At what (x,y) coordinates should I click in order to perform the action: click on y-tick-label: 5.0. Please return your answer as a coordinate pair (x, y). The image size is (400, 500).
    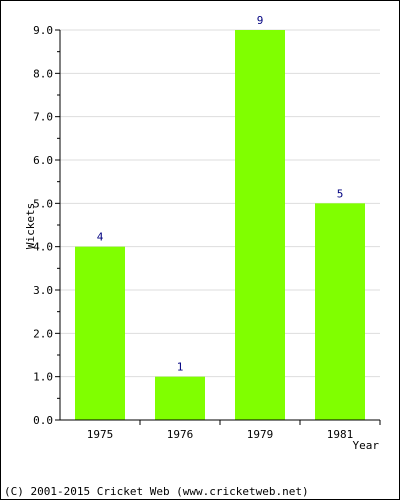
    Looking at the image, I should click on (43, 203).